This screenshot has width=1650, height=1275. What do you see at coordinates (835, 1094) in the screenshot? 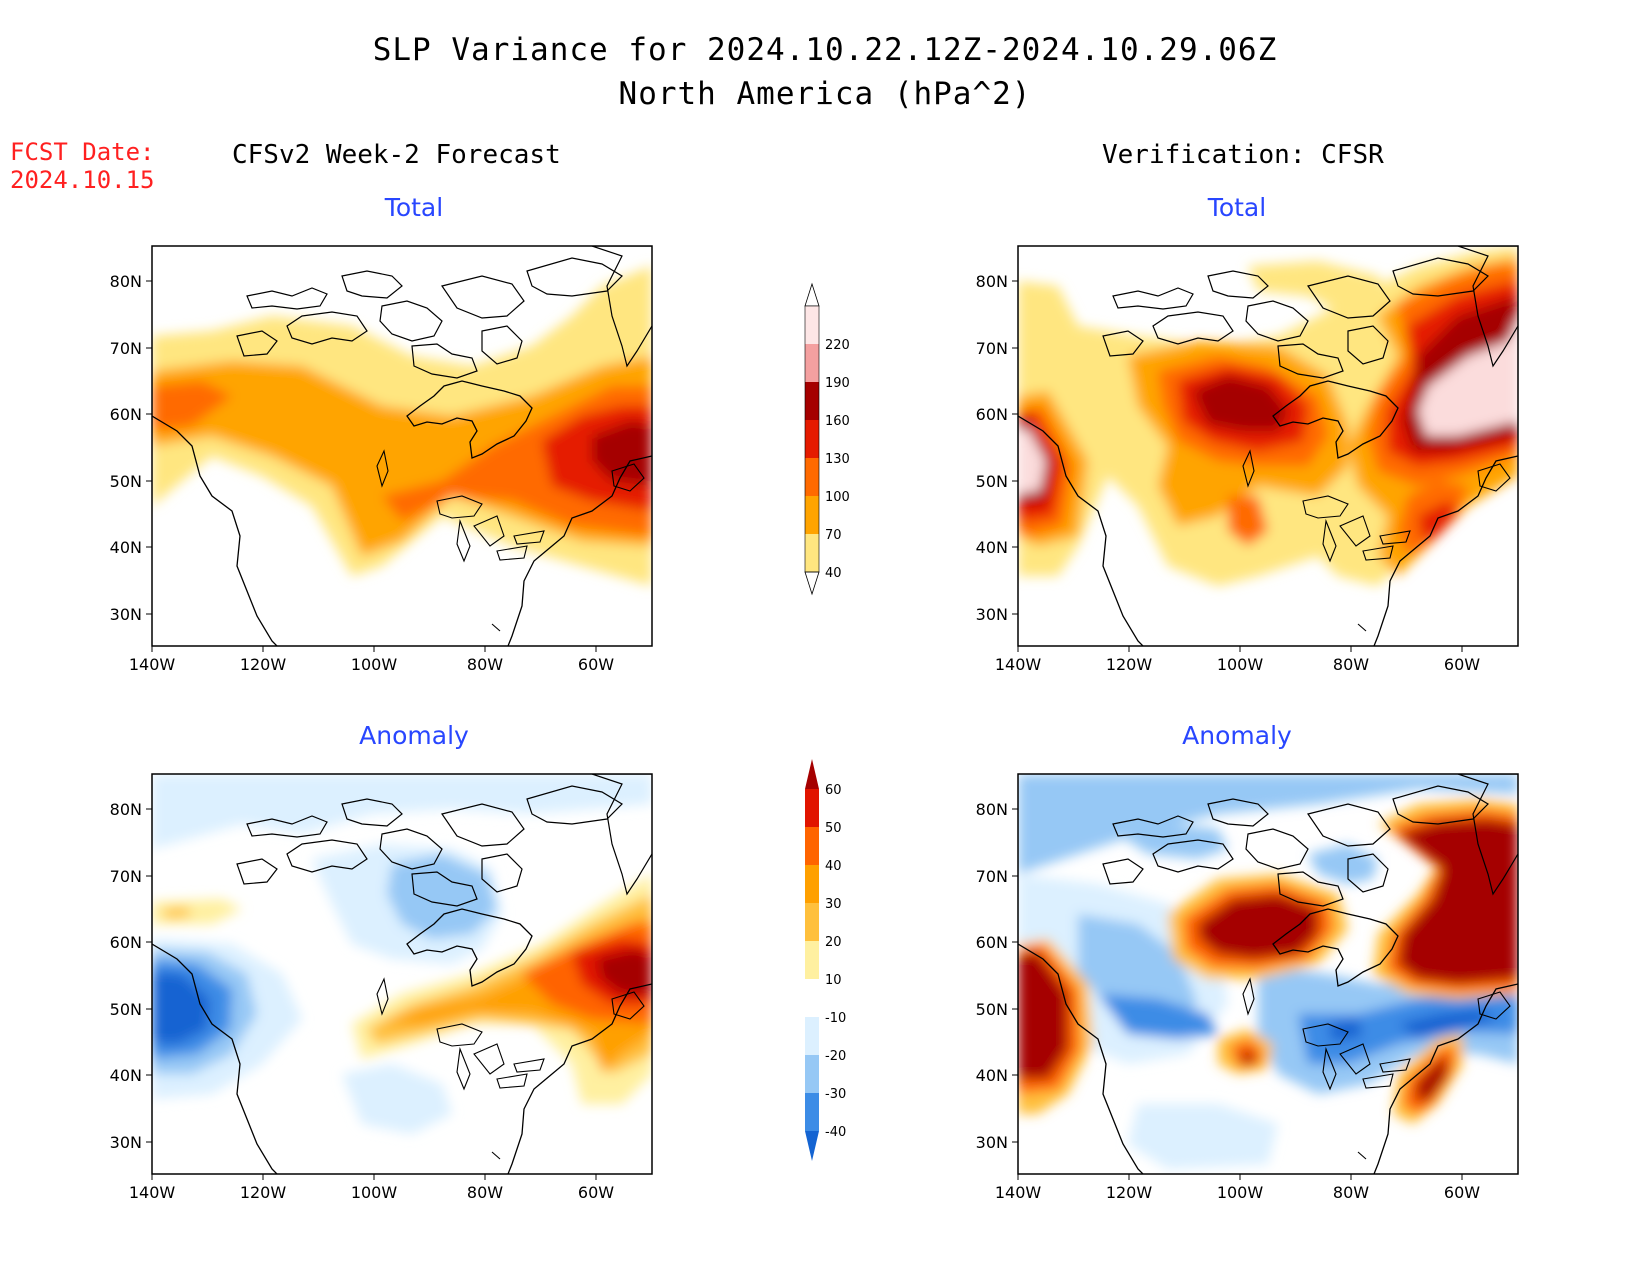
I see `colorbar-label: -30` at bounding box center [835, 1094].